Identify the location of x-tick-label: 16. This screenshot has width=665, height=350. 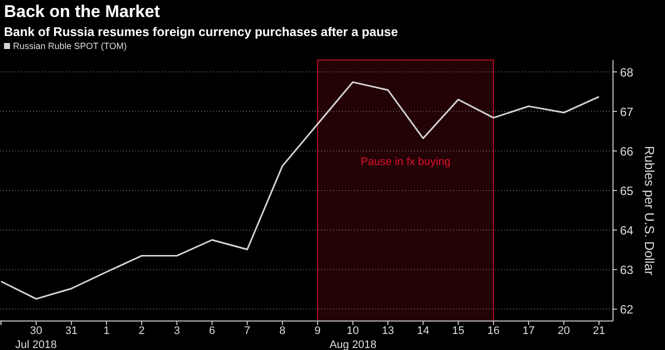
(493, 331).